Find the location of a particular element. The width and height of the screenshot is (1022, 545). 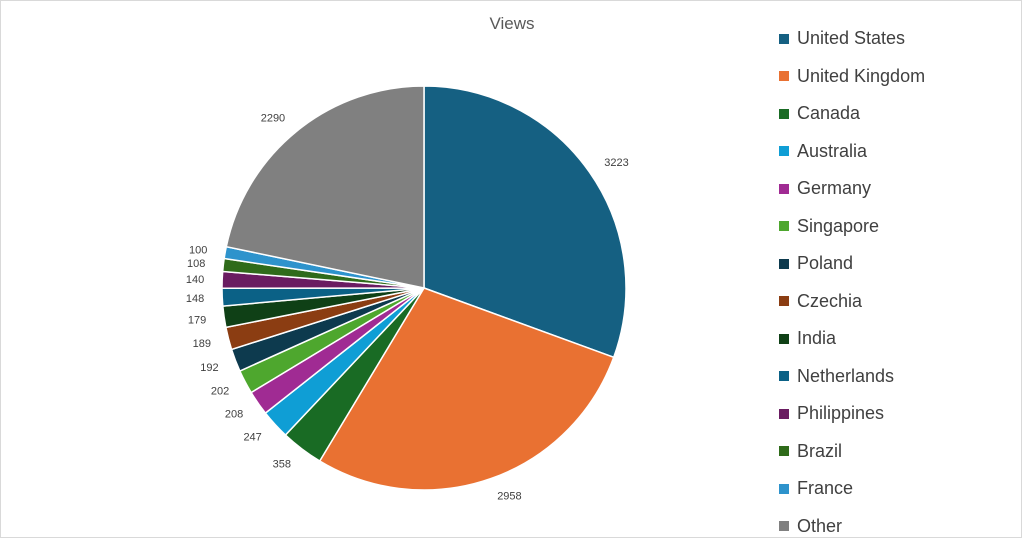

legend-item-philippines: Philippines is located at coordinates (899, 414).